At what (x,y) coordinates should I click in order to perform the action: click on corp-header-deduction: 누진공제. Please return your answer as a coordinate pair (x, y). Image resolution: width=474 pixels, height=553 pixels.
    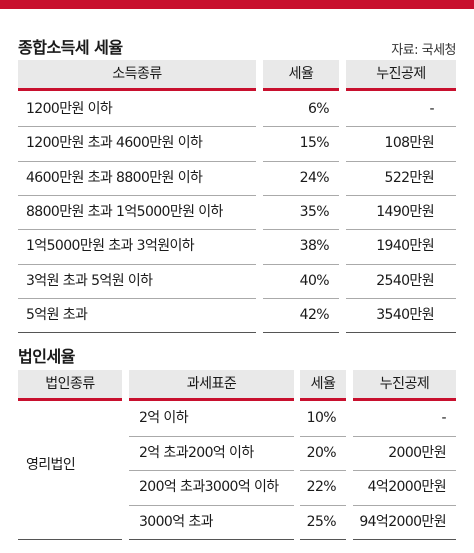
    Looking at the image, I should click on (404, 384).